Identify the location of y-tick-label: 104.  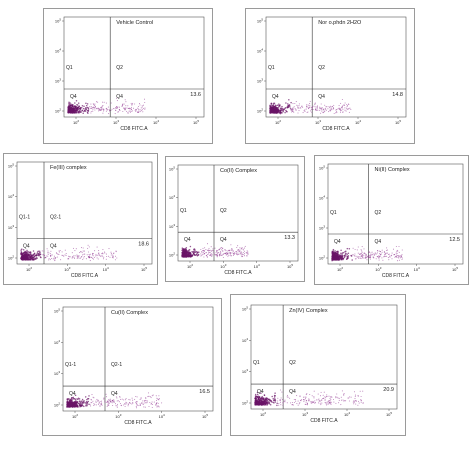
(57, 342).